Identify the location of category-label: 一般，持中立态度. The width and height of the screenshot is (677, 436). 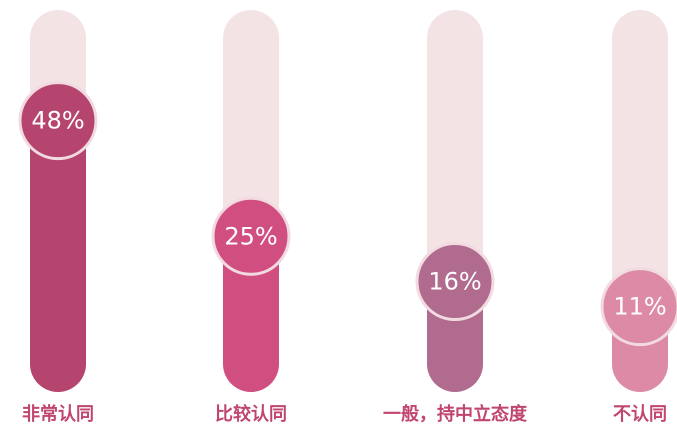
(455, 414).